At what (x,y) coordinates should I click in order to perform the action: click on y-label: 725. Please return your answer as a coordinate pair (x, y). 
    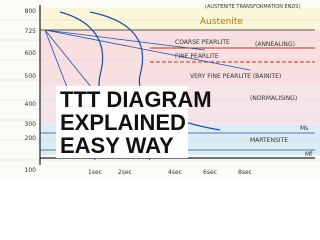
    Looking at the image, I should click on (31, 31).